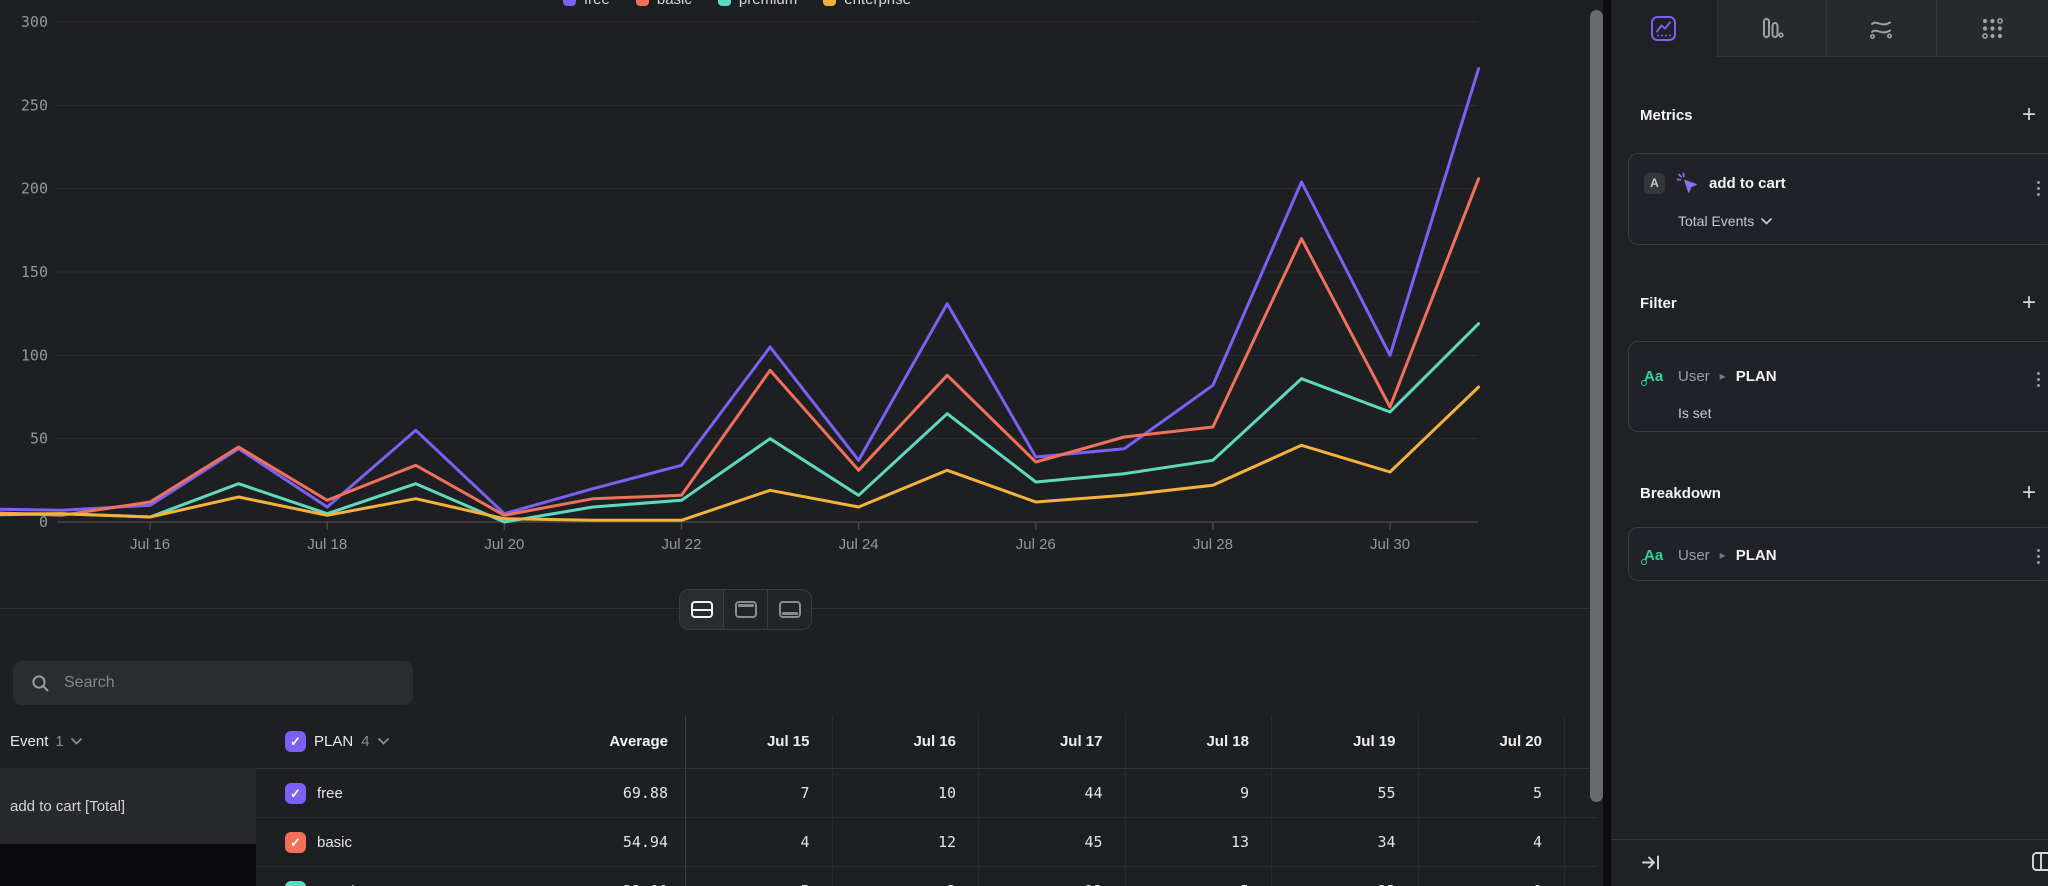  I want to click on legend-label: enterprise, so click(877, 4).